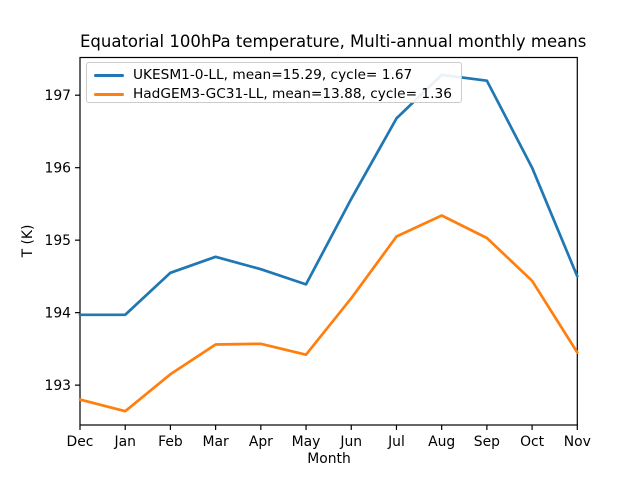  Describe the element at coordinates (487, 442) in the screenshot. I see `x-tick-label: Sep` at that location.